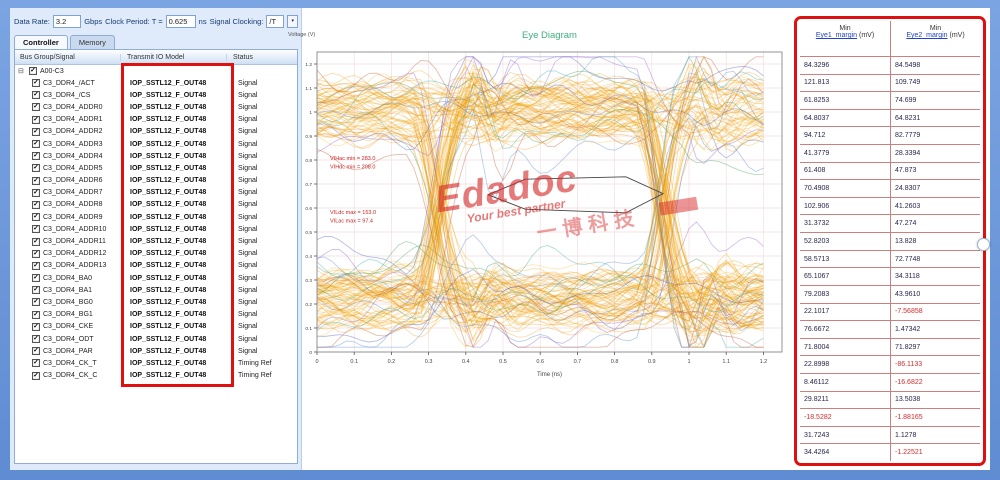 The width and height of the screenshot is (1000, 480). Describe the element at coordinates (156, 193) in the screenshot. I see `signal-row: C3_DDR4_ADDR7 IOP_SSTL12_F_OUT48 Signal` at that location.